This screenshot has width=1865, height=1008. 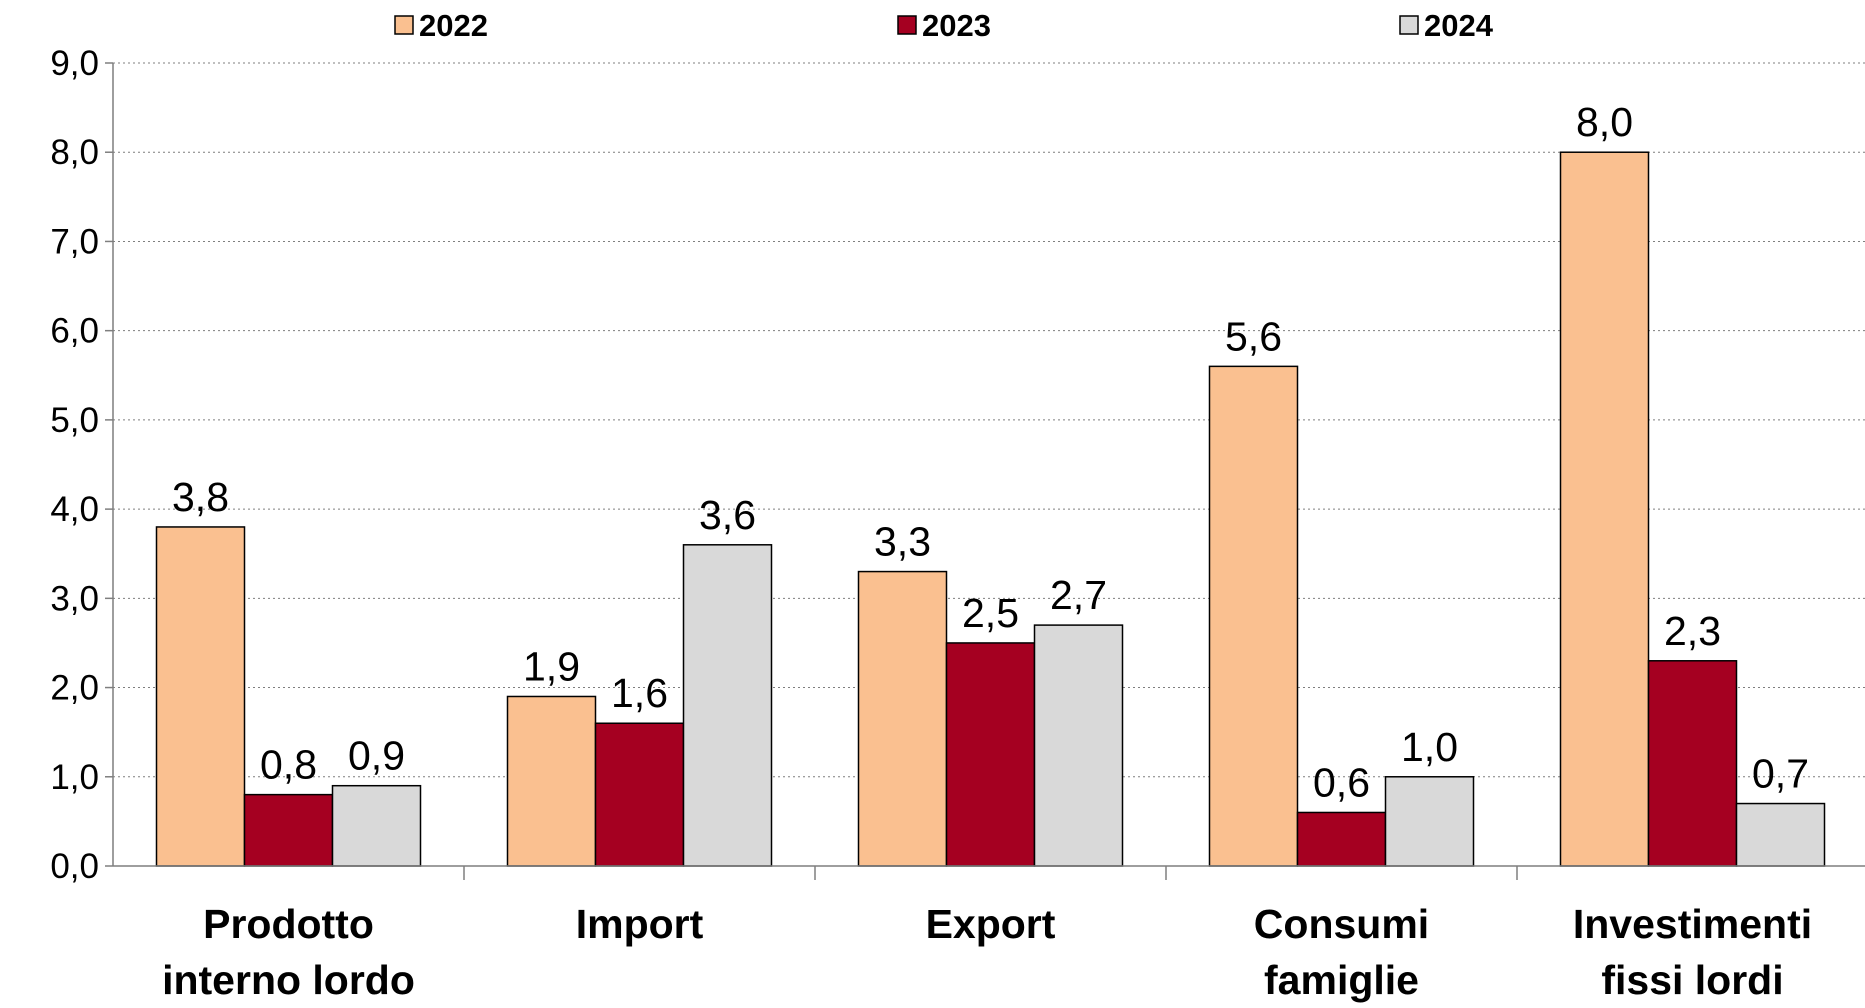 What do you see at coordinates (1692, 980) in the screenshot?
I see `x-category-label: fissi lordi` at bounding box center [1692, 980].